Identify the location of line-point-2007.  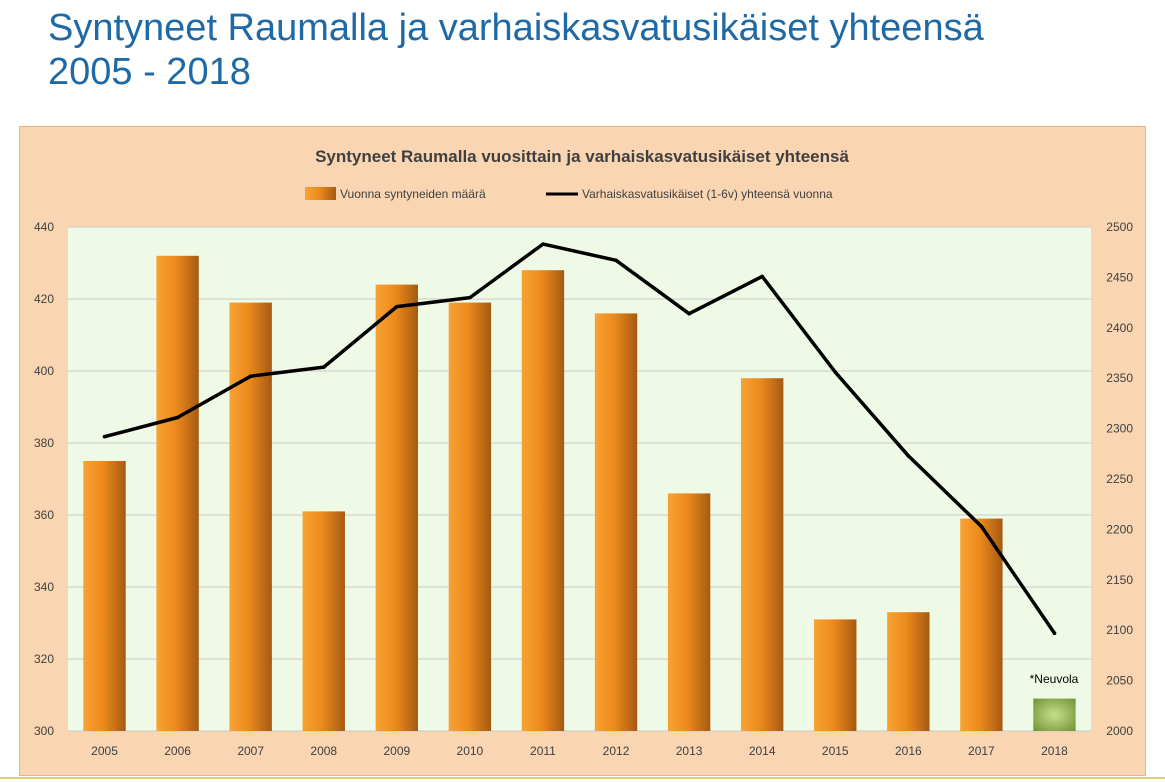
(250, 376).